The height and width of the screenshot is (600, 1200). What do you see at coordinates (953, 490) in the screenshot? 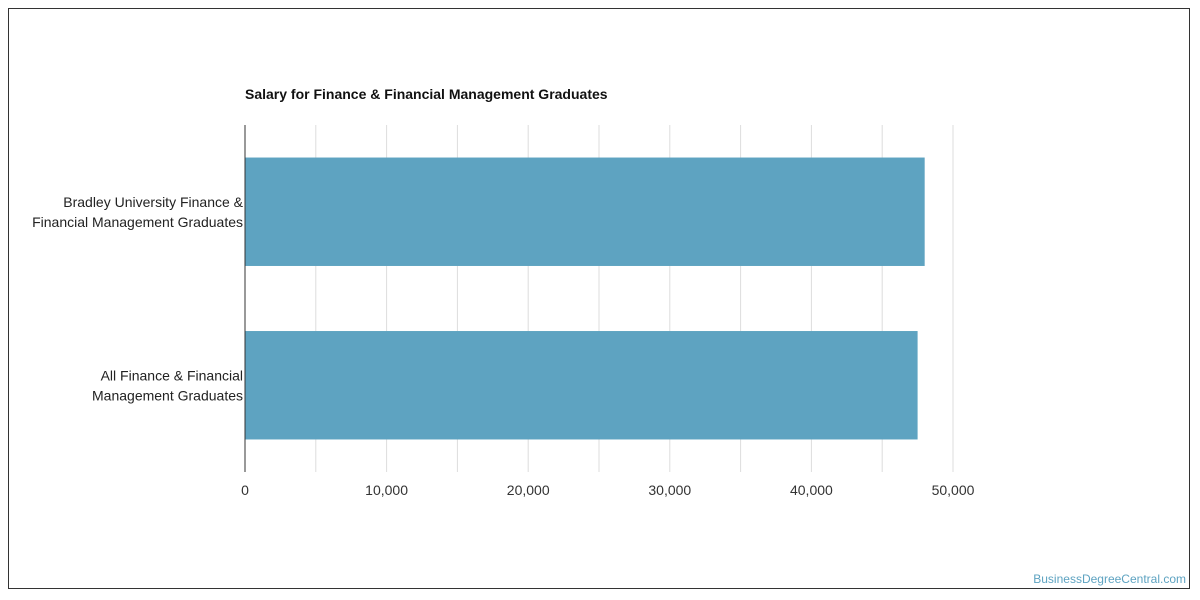
I see `x-tick-label: 50,000` at bounding box center [953, 490].